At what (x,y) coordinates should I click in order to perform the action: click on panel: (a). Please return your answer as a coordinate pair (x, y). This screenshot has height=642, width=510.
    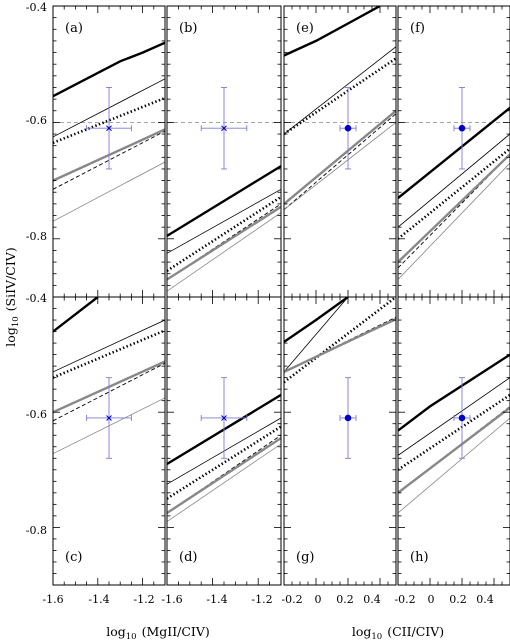
    Looking at the image, I should click on (109, 151).